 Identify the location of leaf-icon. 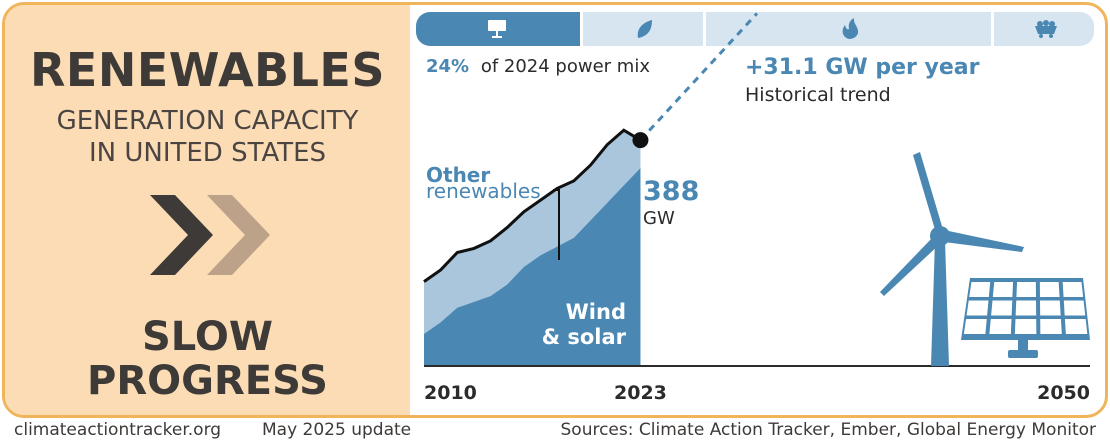
(644, 29).